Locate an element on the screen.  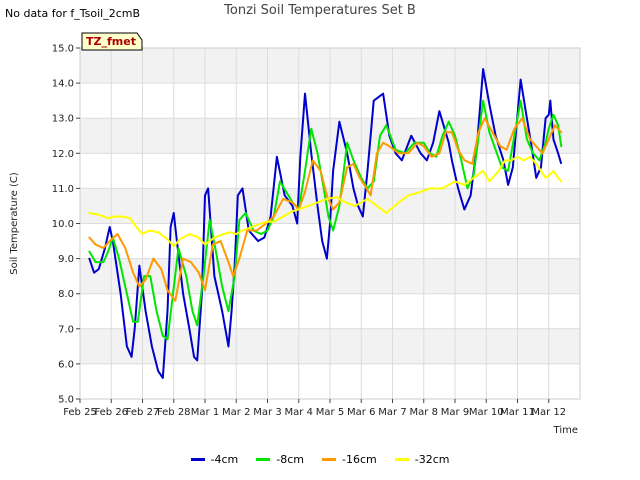
y-tick-label: 10.0 is located at coordinates (63, 224).